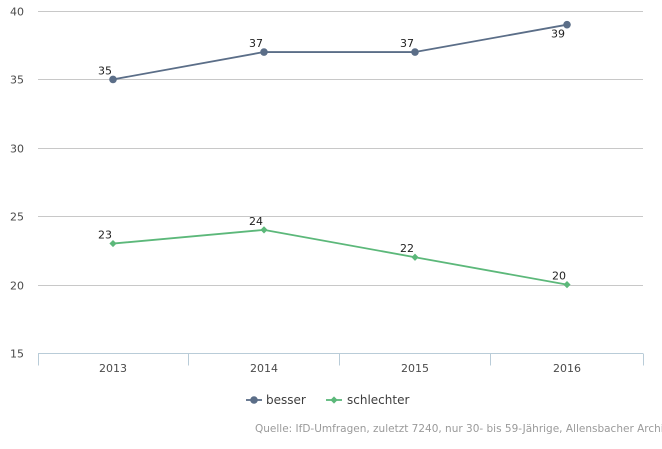 The height and width of the screenshot is (449, 662). I want to click on x-tick-label: 2013, so click(113, 368).